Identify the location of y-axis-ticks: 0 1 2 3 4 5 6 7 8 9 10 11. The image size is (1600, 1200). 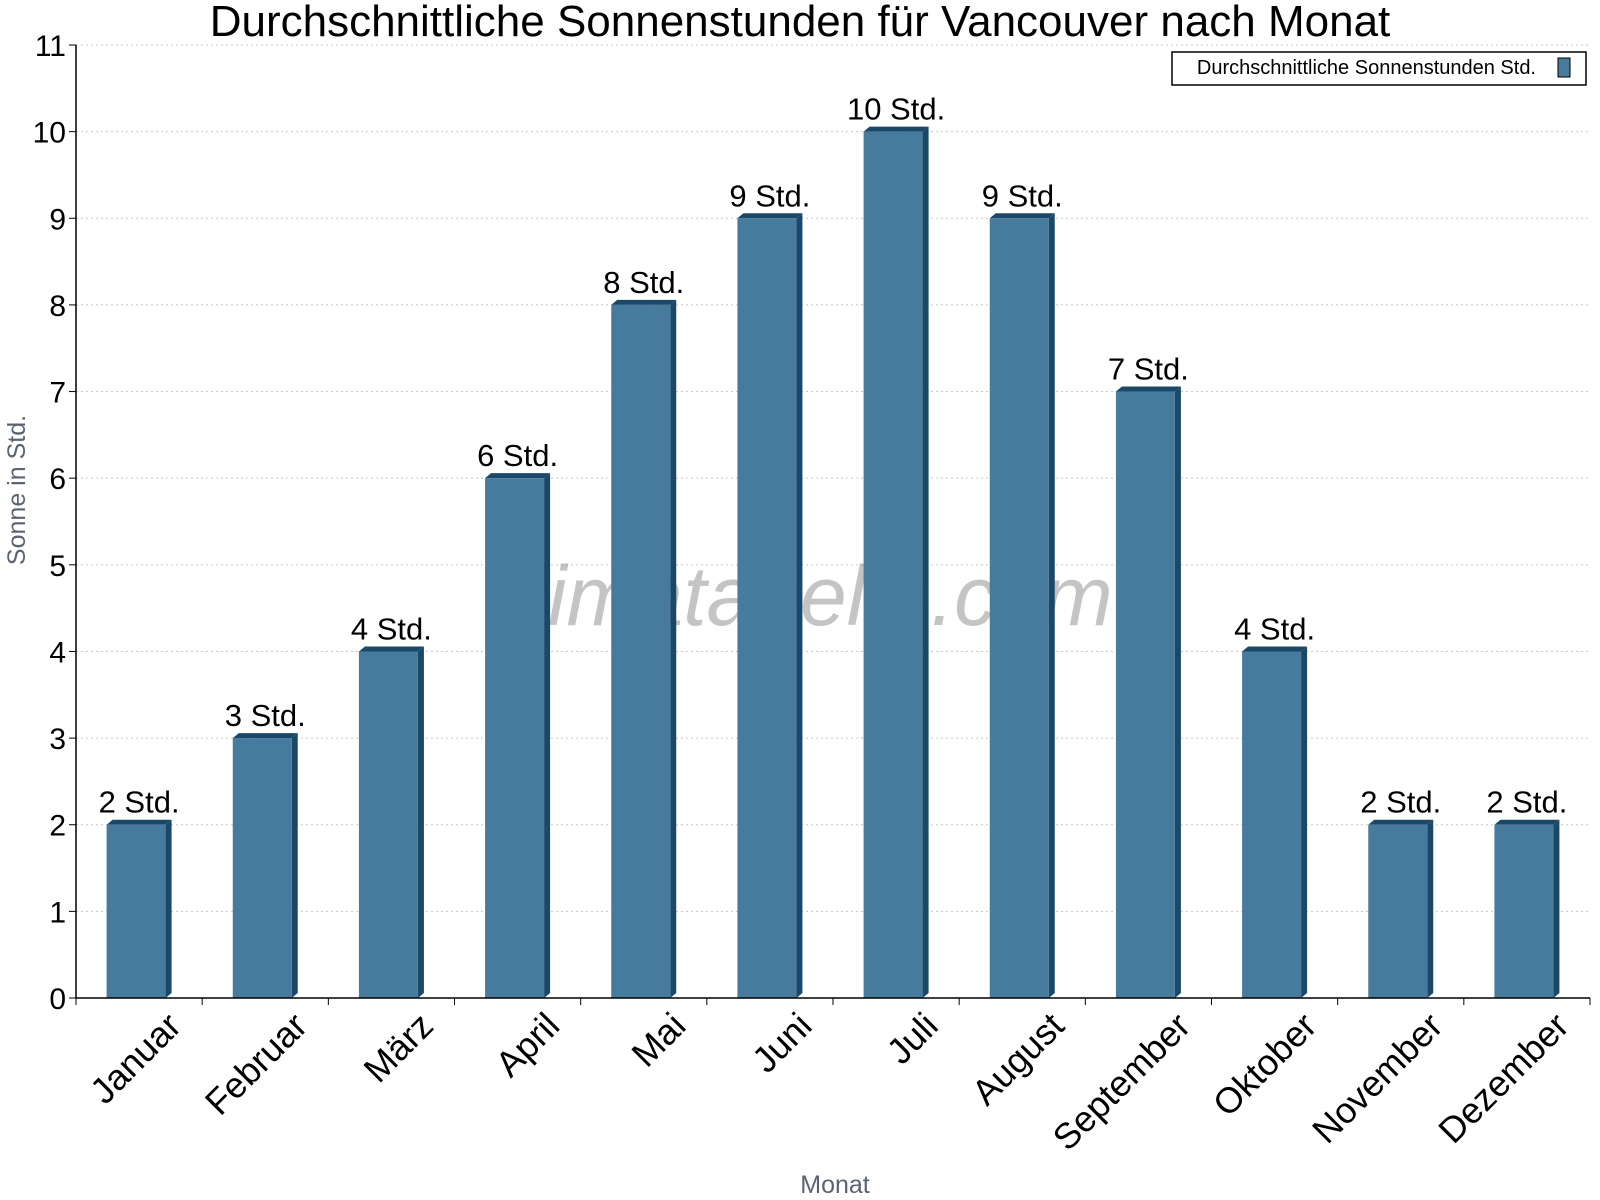
(54, 523).